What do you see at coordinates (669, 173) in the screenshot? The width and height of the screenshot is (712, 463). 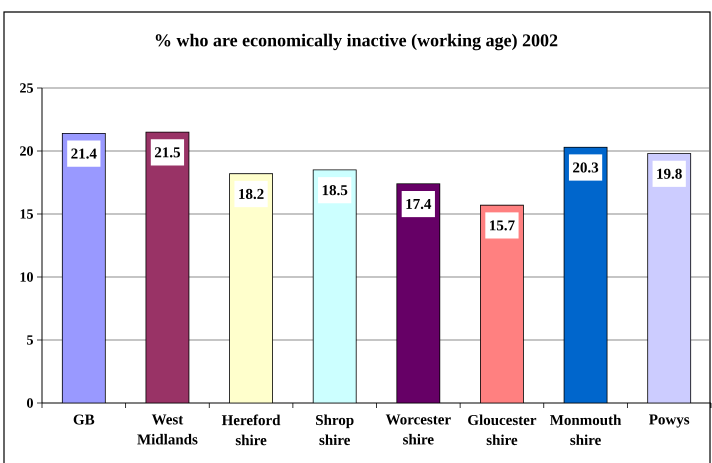 I see `data-label: 19.8` at bounding box center [669, 173].